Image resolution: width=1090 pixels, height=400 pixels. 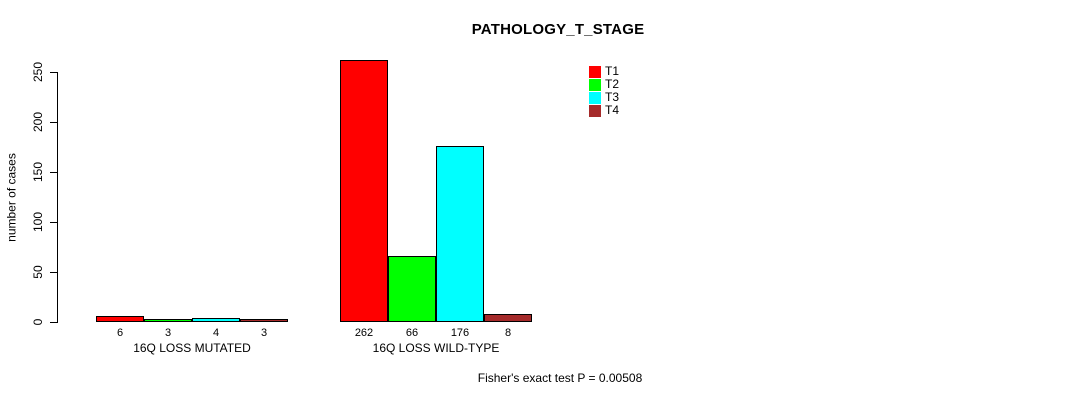 I want to click on stat-test-note: Fisher's exact test P = 0.00508, so click(x=560, y=378).